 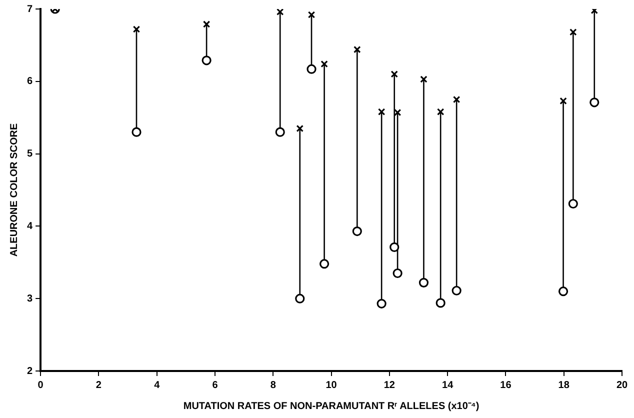 I want to click on x-tick-label: 4, so click(x=157, y=385).